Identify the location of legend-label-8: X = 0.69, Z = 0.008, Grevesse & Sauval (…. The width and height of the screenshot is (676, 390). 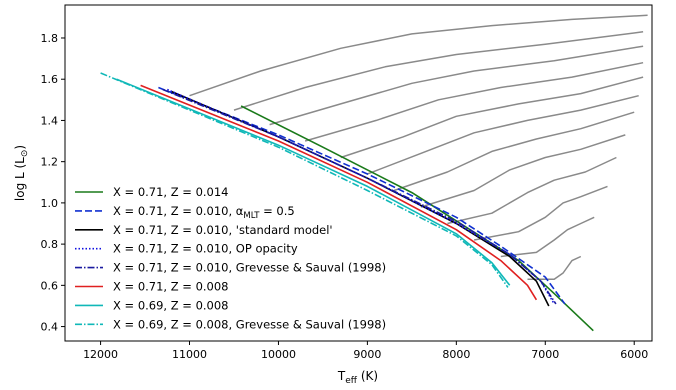
(249, 324).